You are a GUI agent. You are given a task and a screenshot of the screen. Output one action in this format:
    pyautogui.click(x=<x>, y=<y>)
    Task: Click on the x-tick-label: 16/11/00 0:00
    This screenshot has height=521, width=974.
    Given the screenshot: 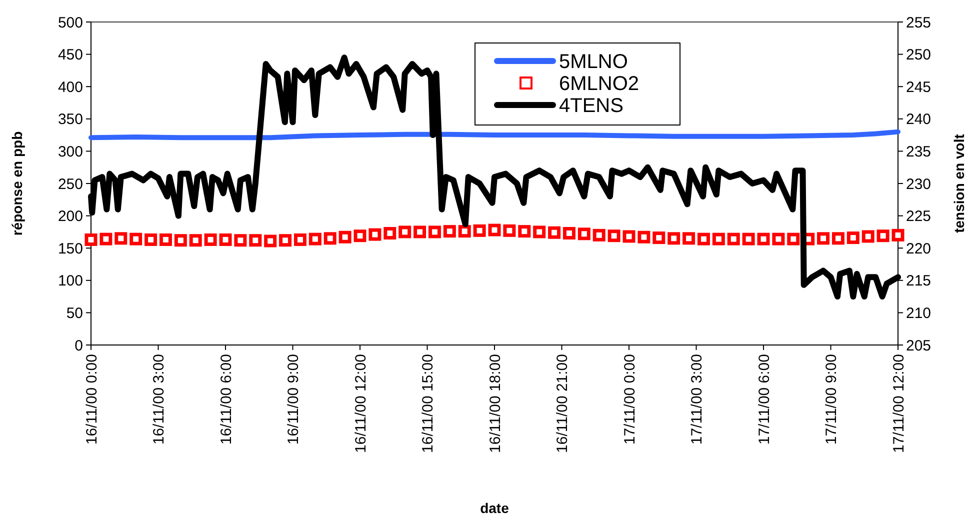 What is the action you would take?
    pyautogui.click(x=91, y=399)
    